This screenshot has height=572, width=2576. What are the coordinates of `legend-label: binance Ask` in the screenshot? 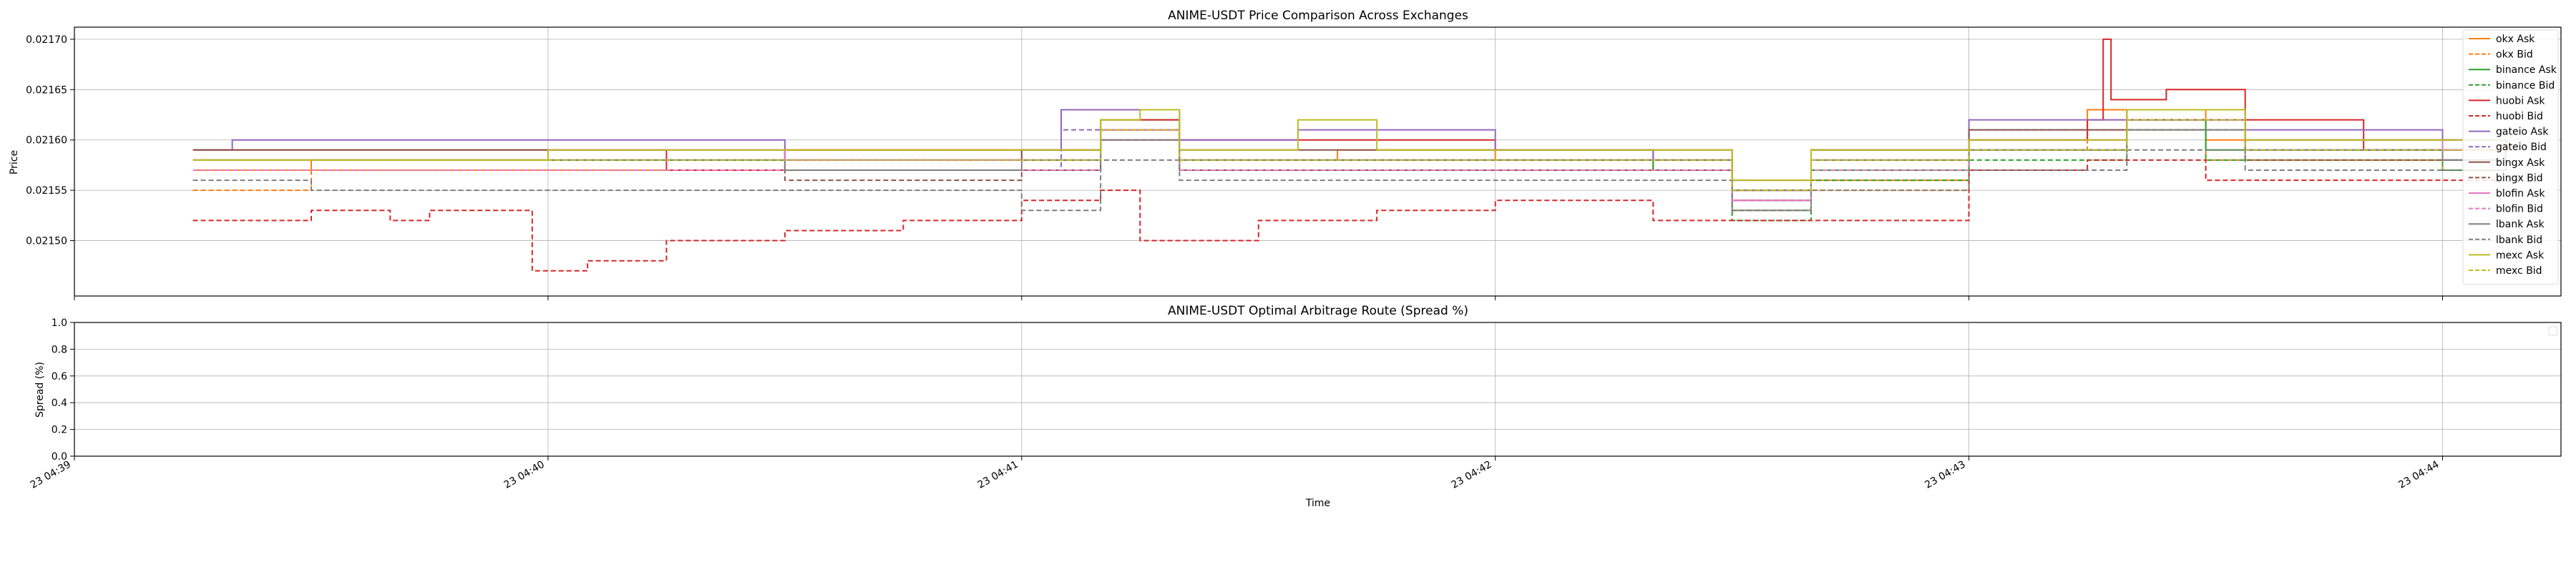 It's located at (2526, 70).